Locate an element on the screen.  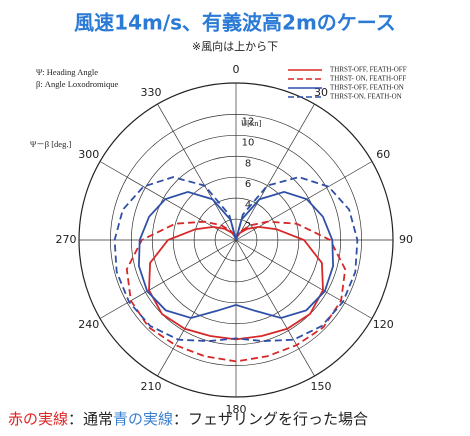
r-tick-label: 8 is located at coordinates (248, 163).